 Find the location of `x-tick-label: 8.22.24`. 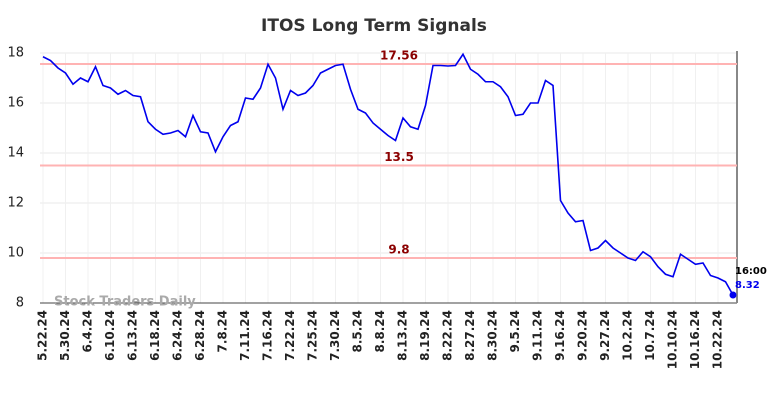

x-tick-label: 8.22.24 is located at coordinates (448, 335).